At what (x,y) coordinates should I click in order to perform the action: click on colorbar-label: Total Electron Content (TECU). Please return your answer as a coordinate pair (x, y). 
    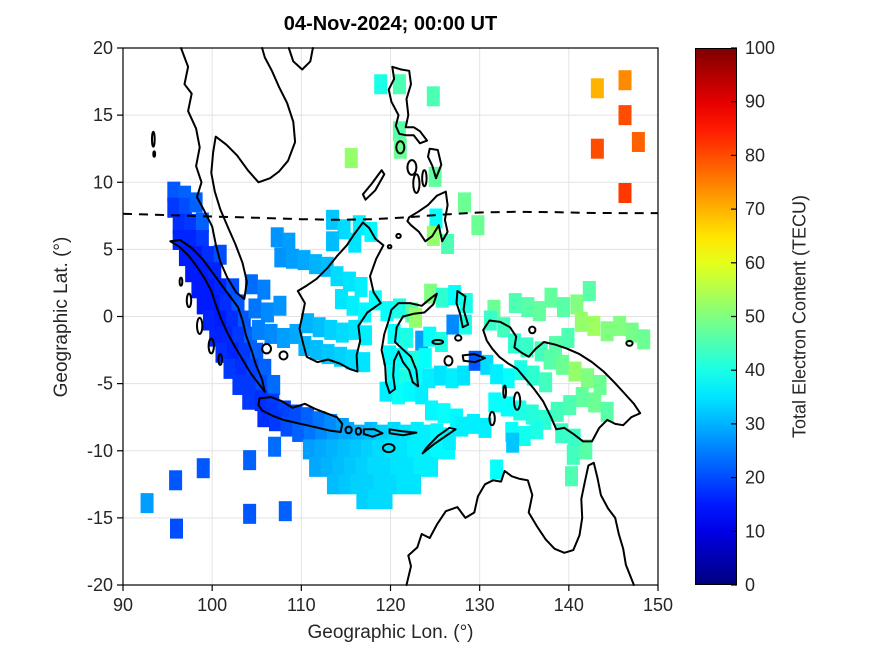
    Looking at the image, I should click on (799, 316).